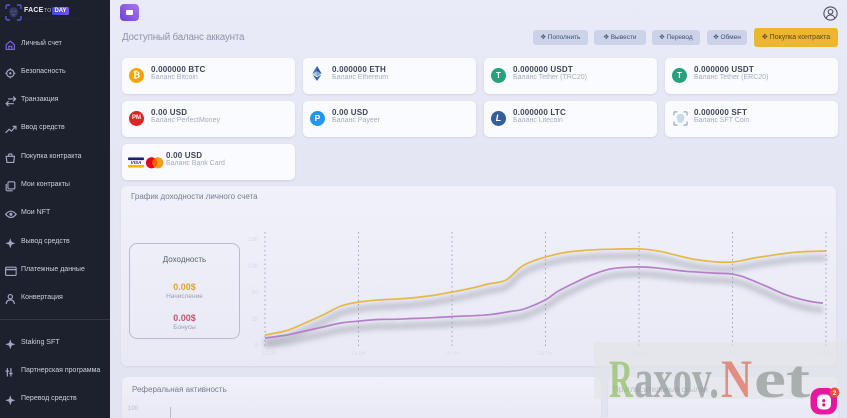 This screenshot has height=418, width=847. What do you see at coordinates (253, 267) in the screenshot?
I see `svg-text: 100` at bounding box center [253, 267].